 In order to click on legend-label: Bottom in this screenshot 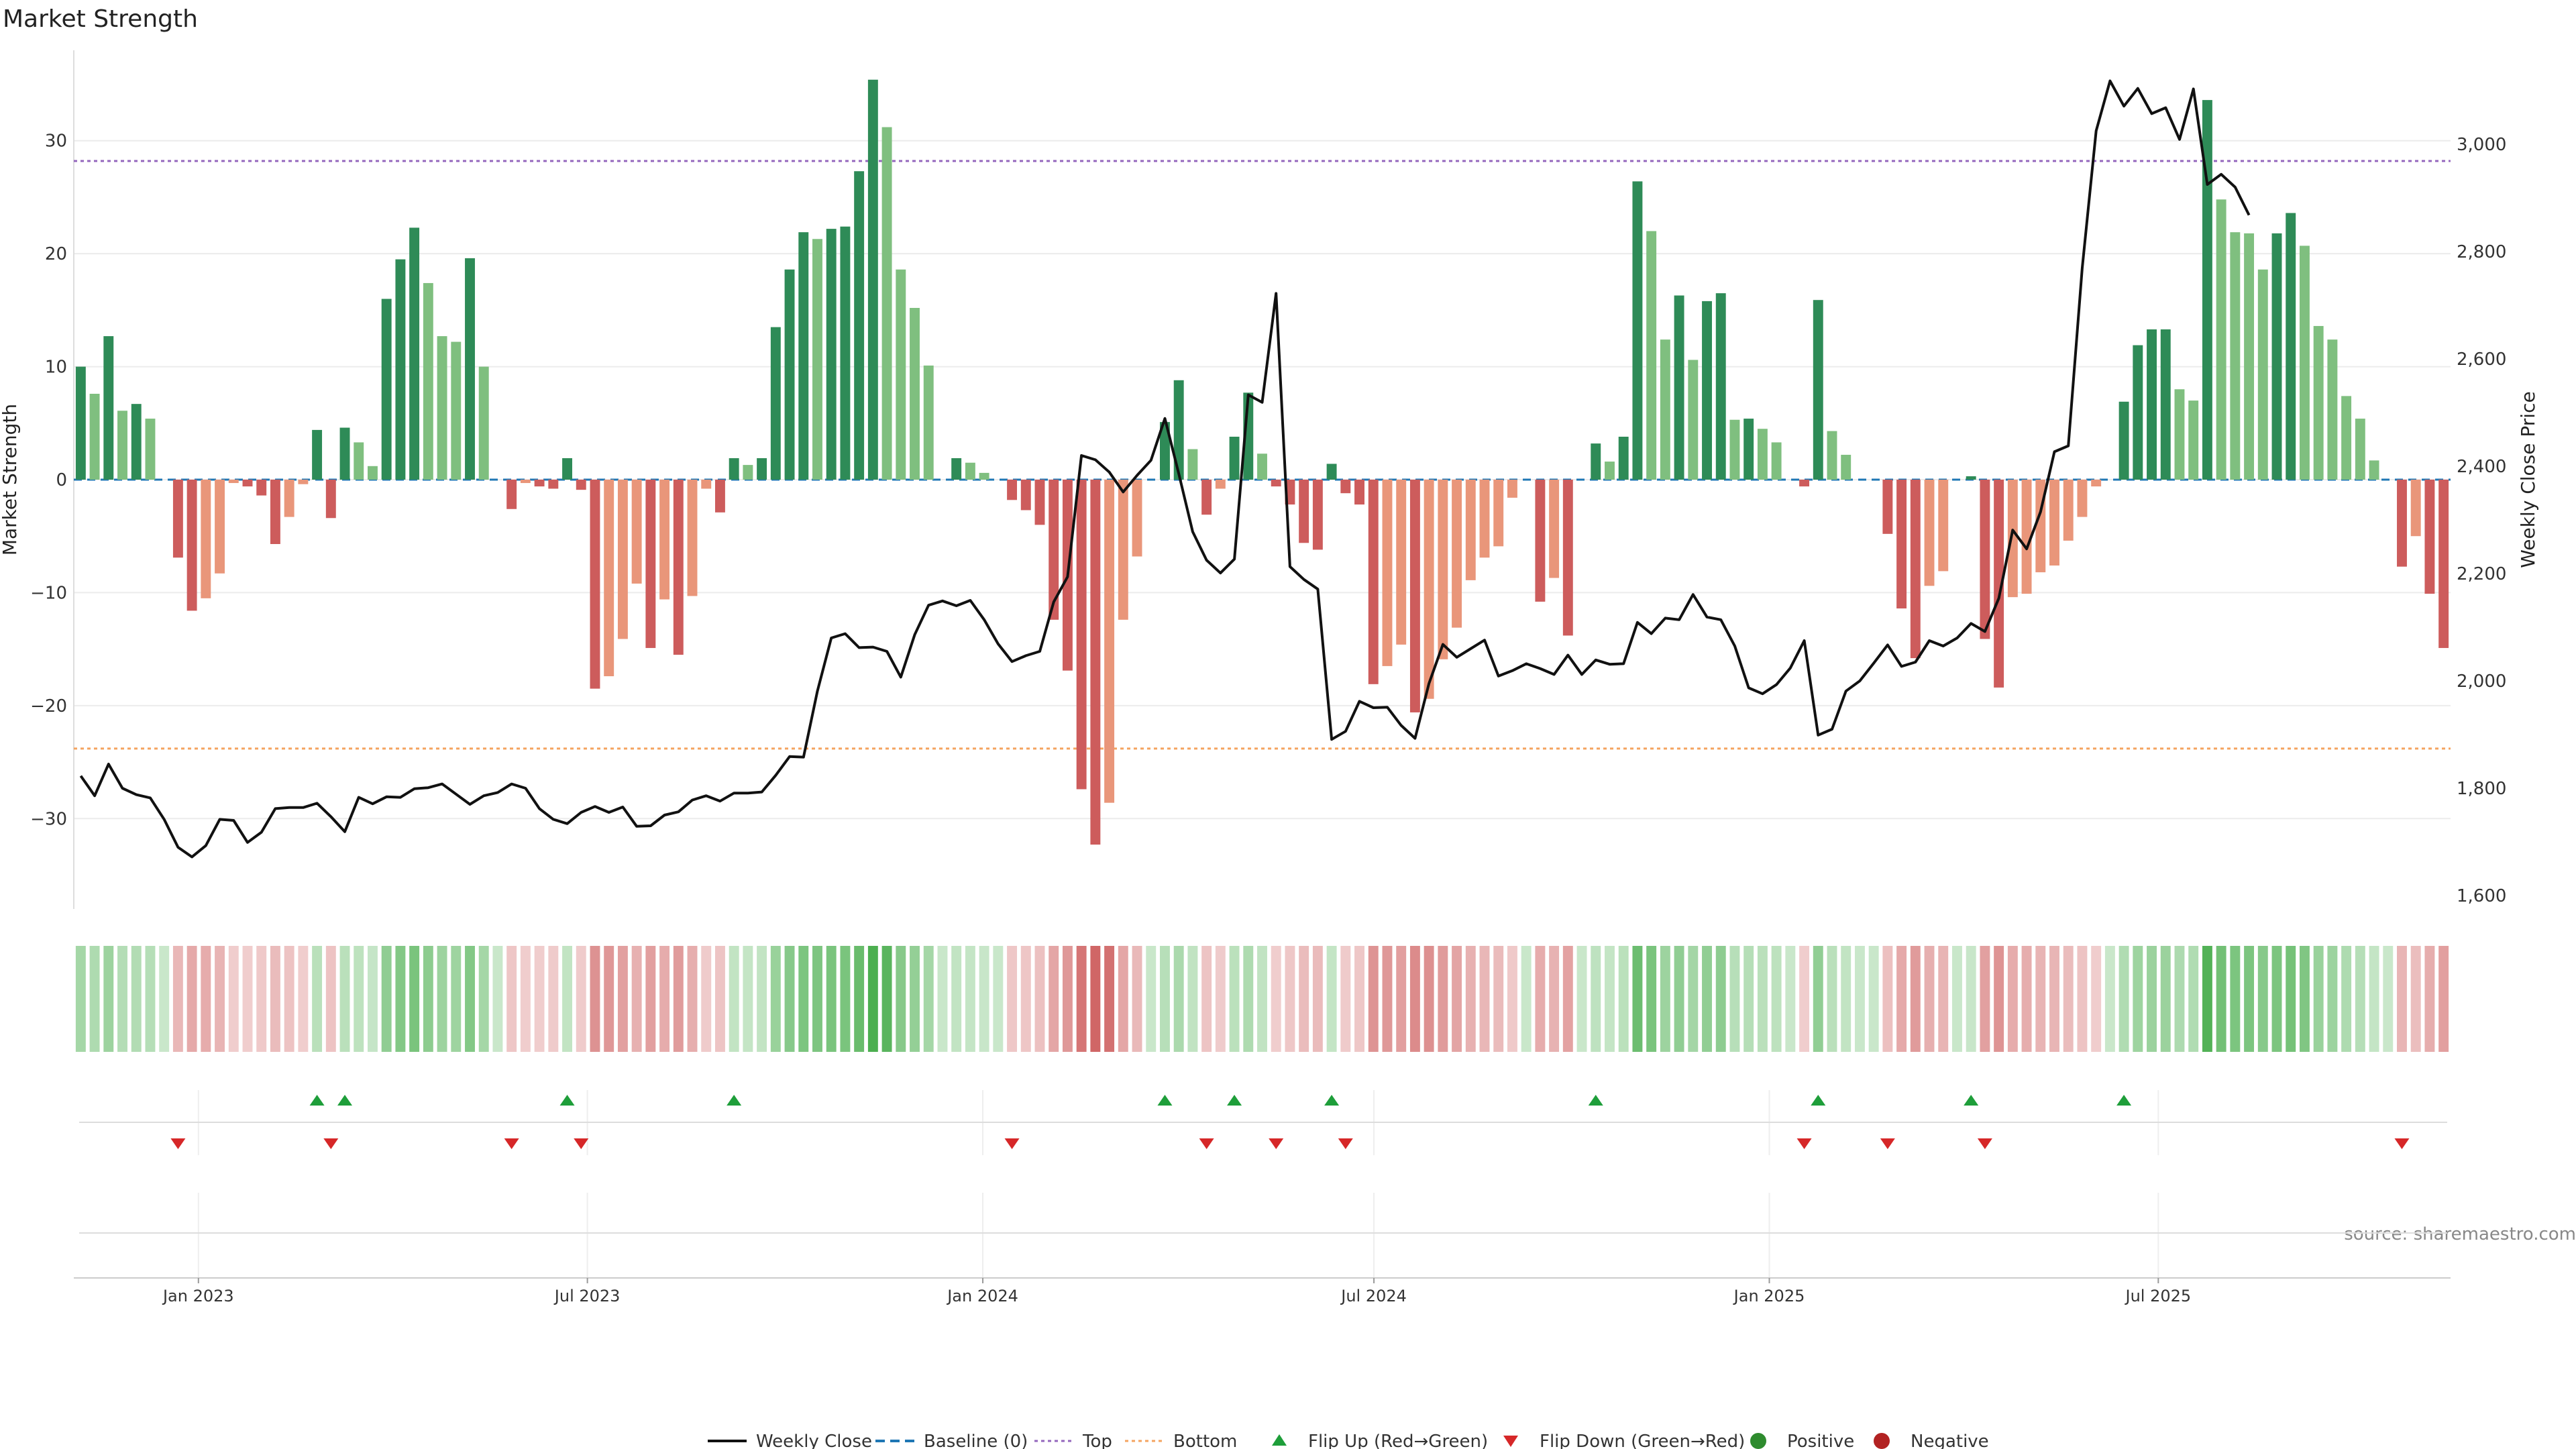, I will do `click(1205, 1440)`.